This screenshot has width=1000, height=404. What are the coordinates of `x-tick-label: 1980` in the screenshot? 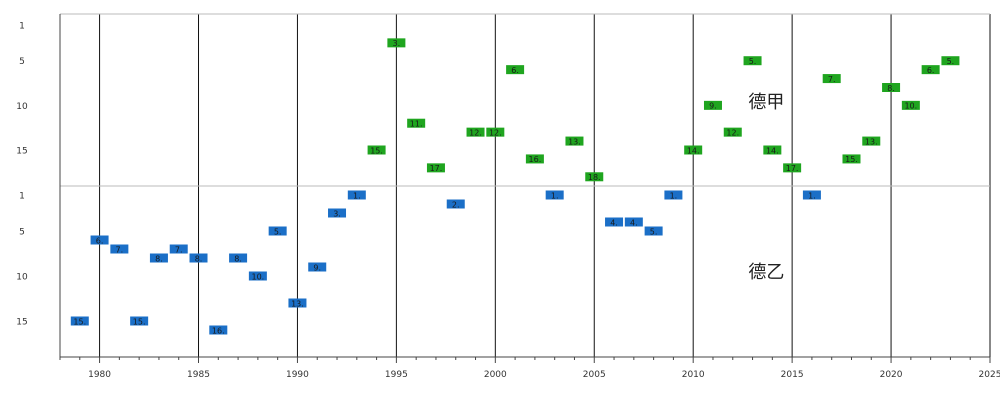 It's located at (99, 375).